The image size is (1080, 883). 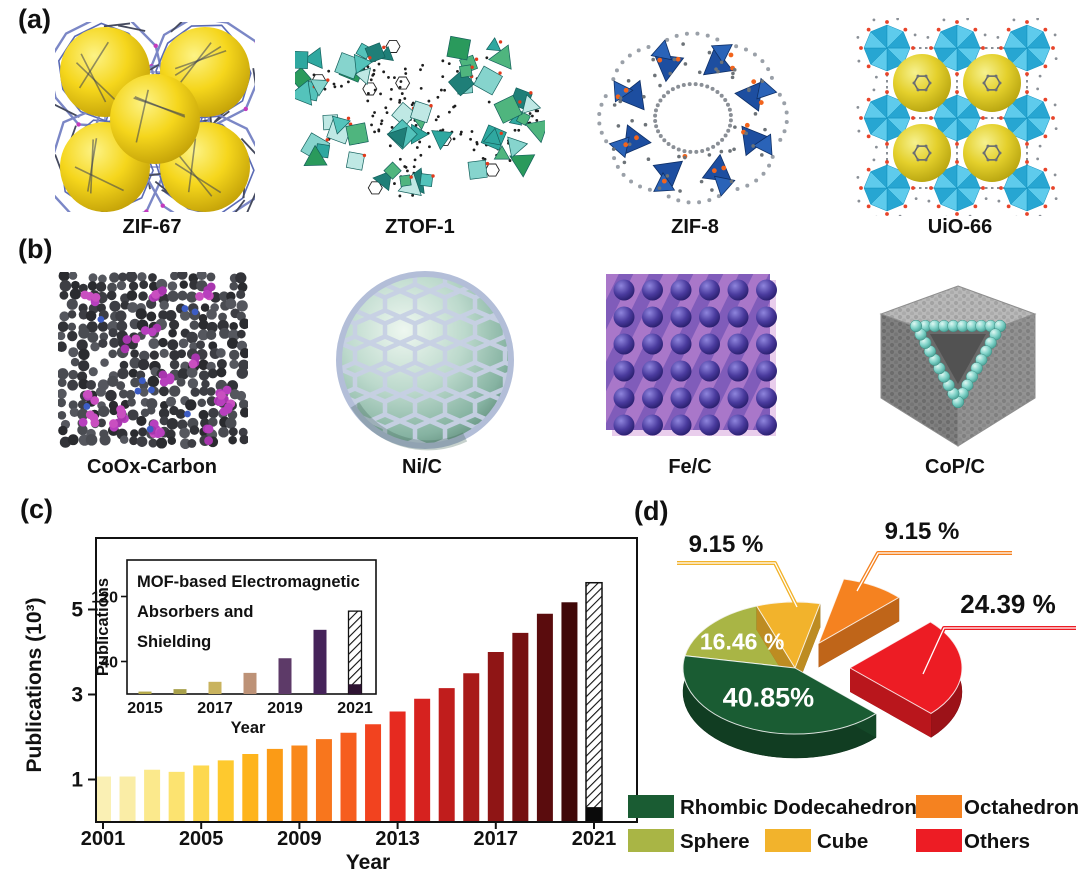 I want to click on pie-label-others: 24.39 %, so click(x=1007, y=604).